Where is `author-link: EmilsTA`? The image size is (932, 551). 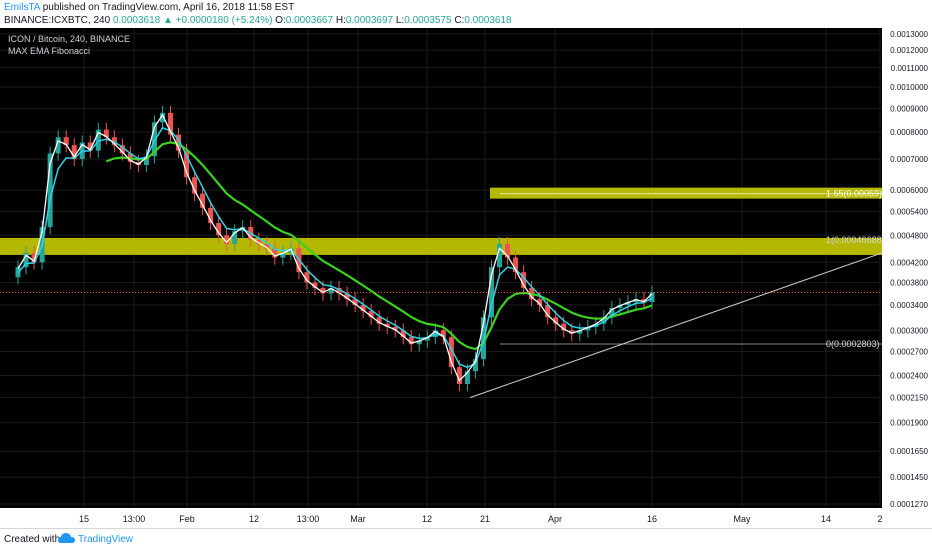 author-link: EmilsTA is located at coordinates (22, 7).